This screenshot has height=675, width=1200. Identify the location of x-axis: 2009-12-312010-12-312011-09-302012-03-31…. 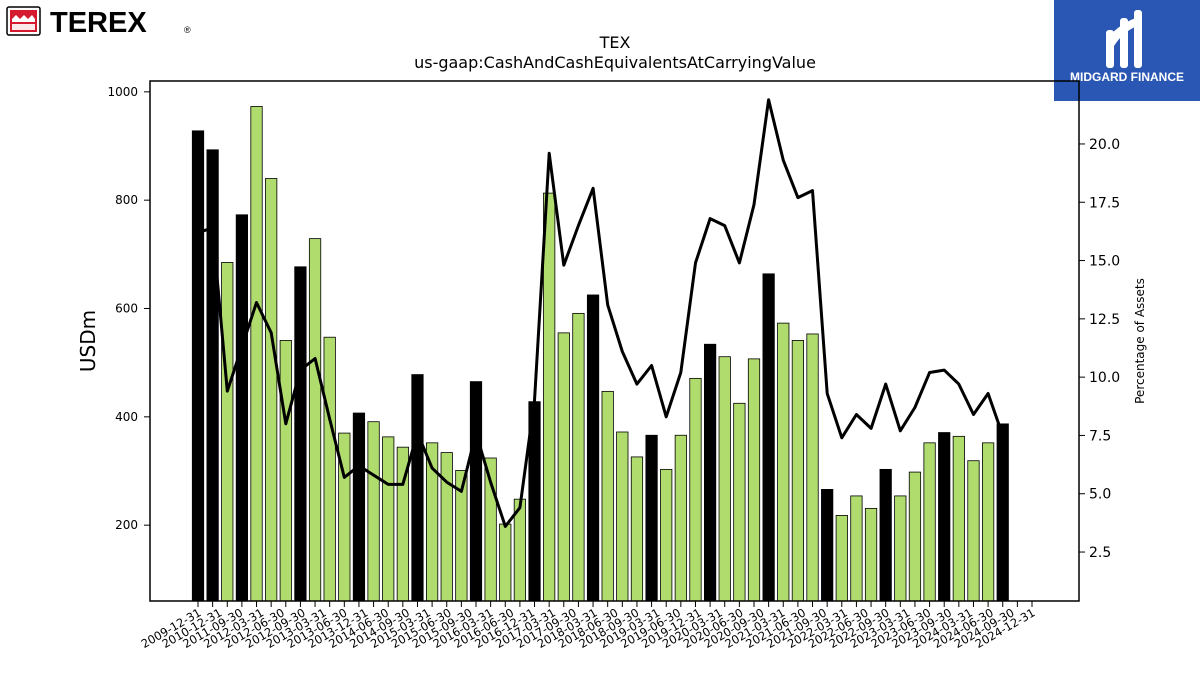
(588, 626).